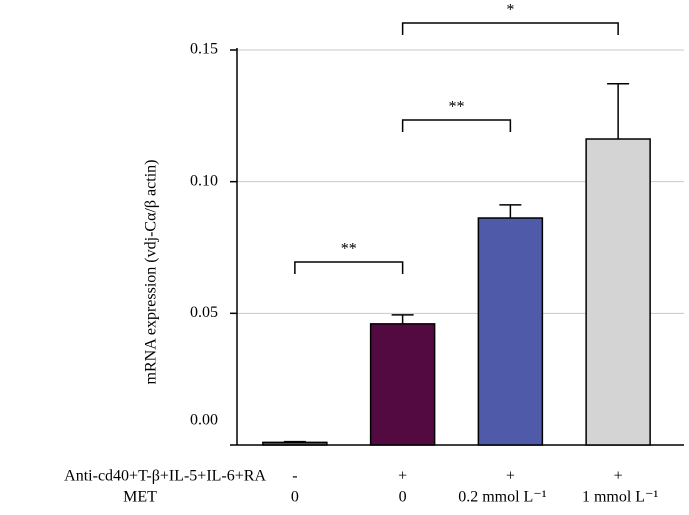 The height and width of the screenshot is (515, 689). What do you see at coordinates (165, 476) in the screenshot?
I see `treatment-name: Anti-cd40+T-β+IL-5+IL-6+RA` at bounding box center [165, 476].